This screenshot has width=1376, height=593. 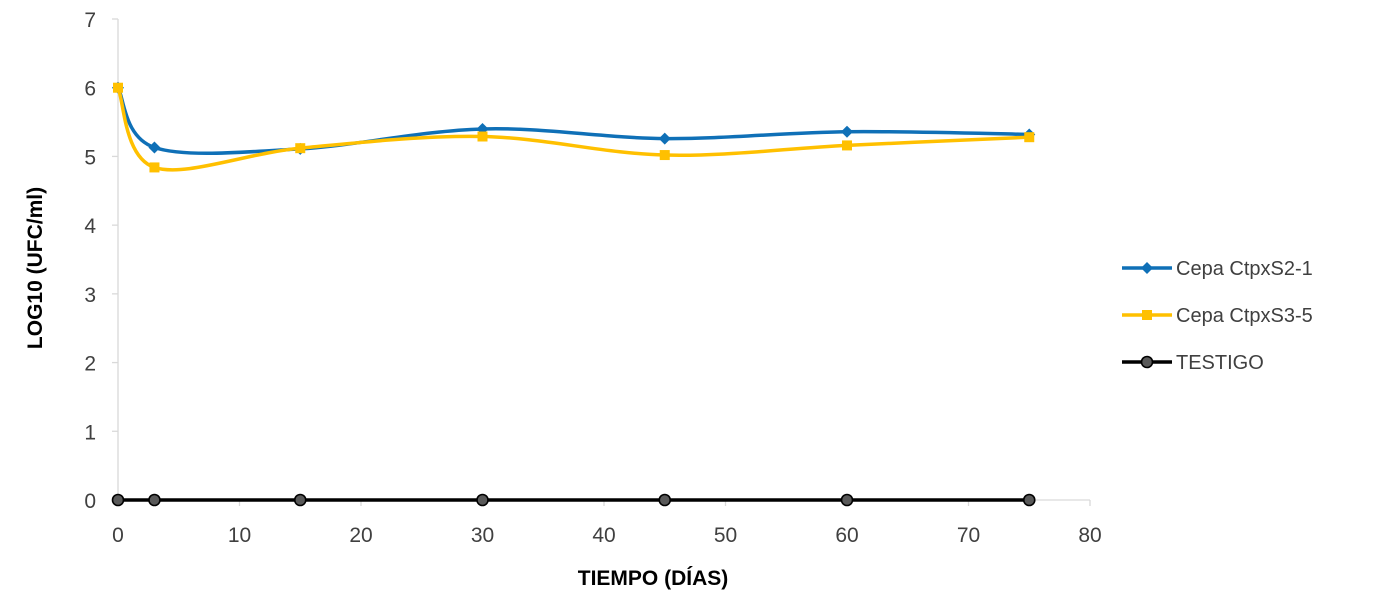 I want to click on legend-item: Cepa CtpxS3-5, so click(x=1217, y=316).